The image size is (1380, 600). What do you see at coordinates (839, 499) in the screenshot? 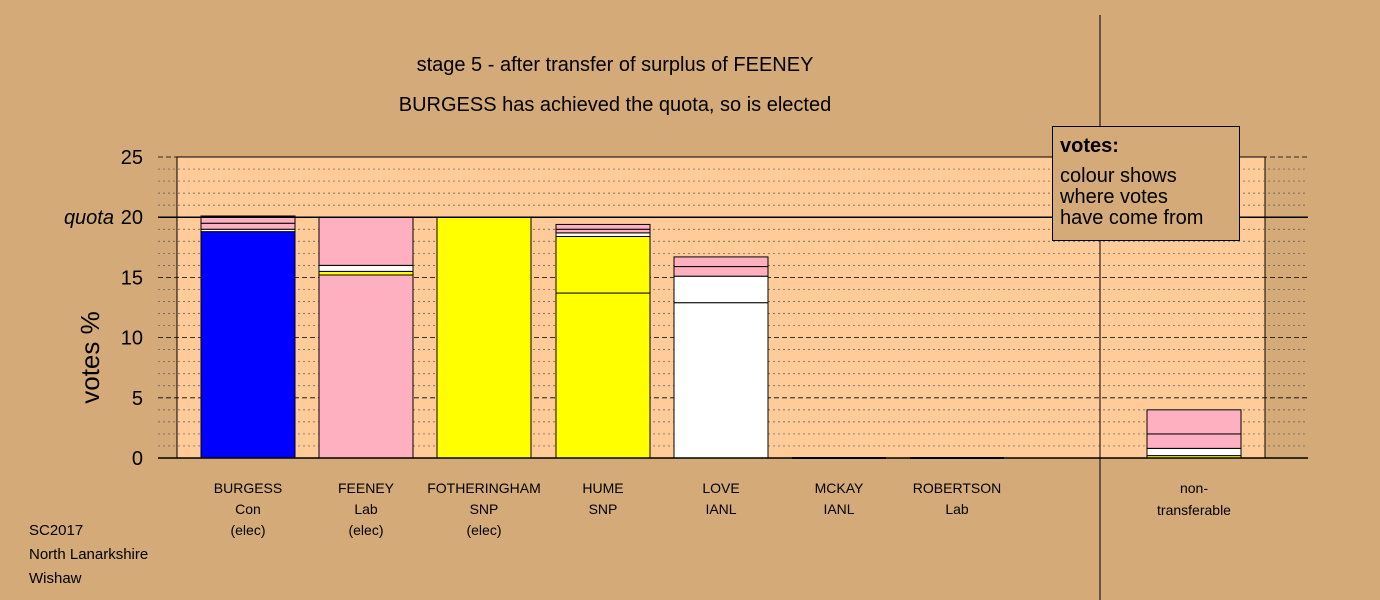
I see `candidate-label: MCKAY IANL` at bounding box center [839, 499].